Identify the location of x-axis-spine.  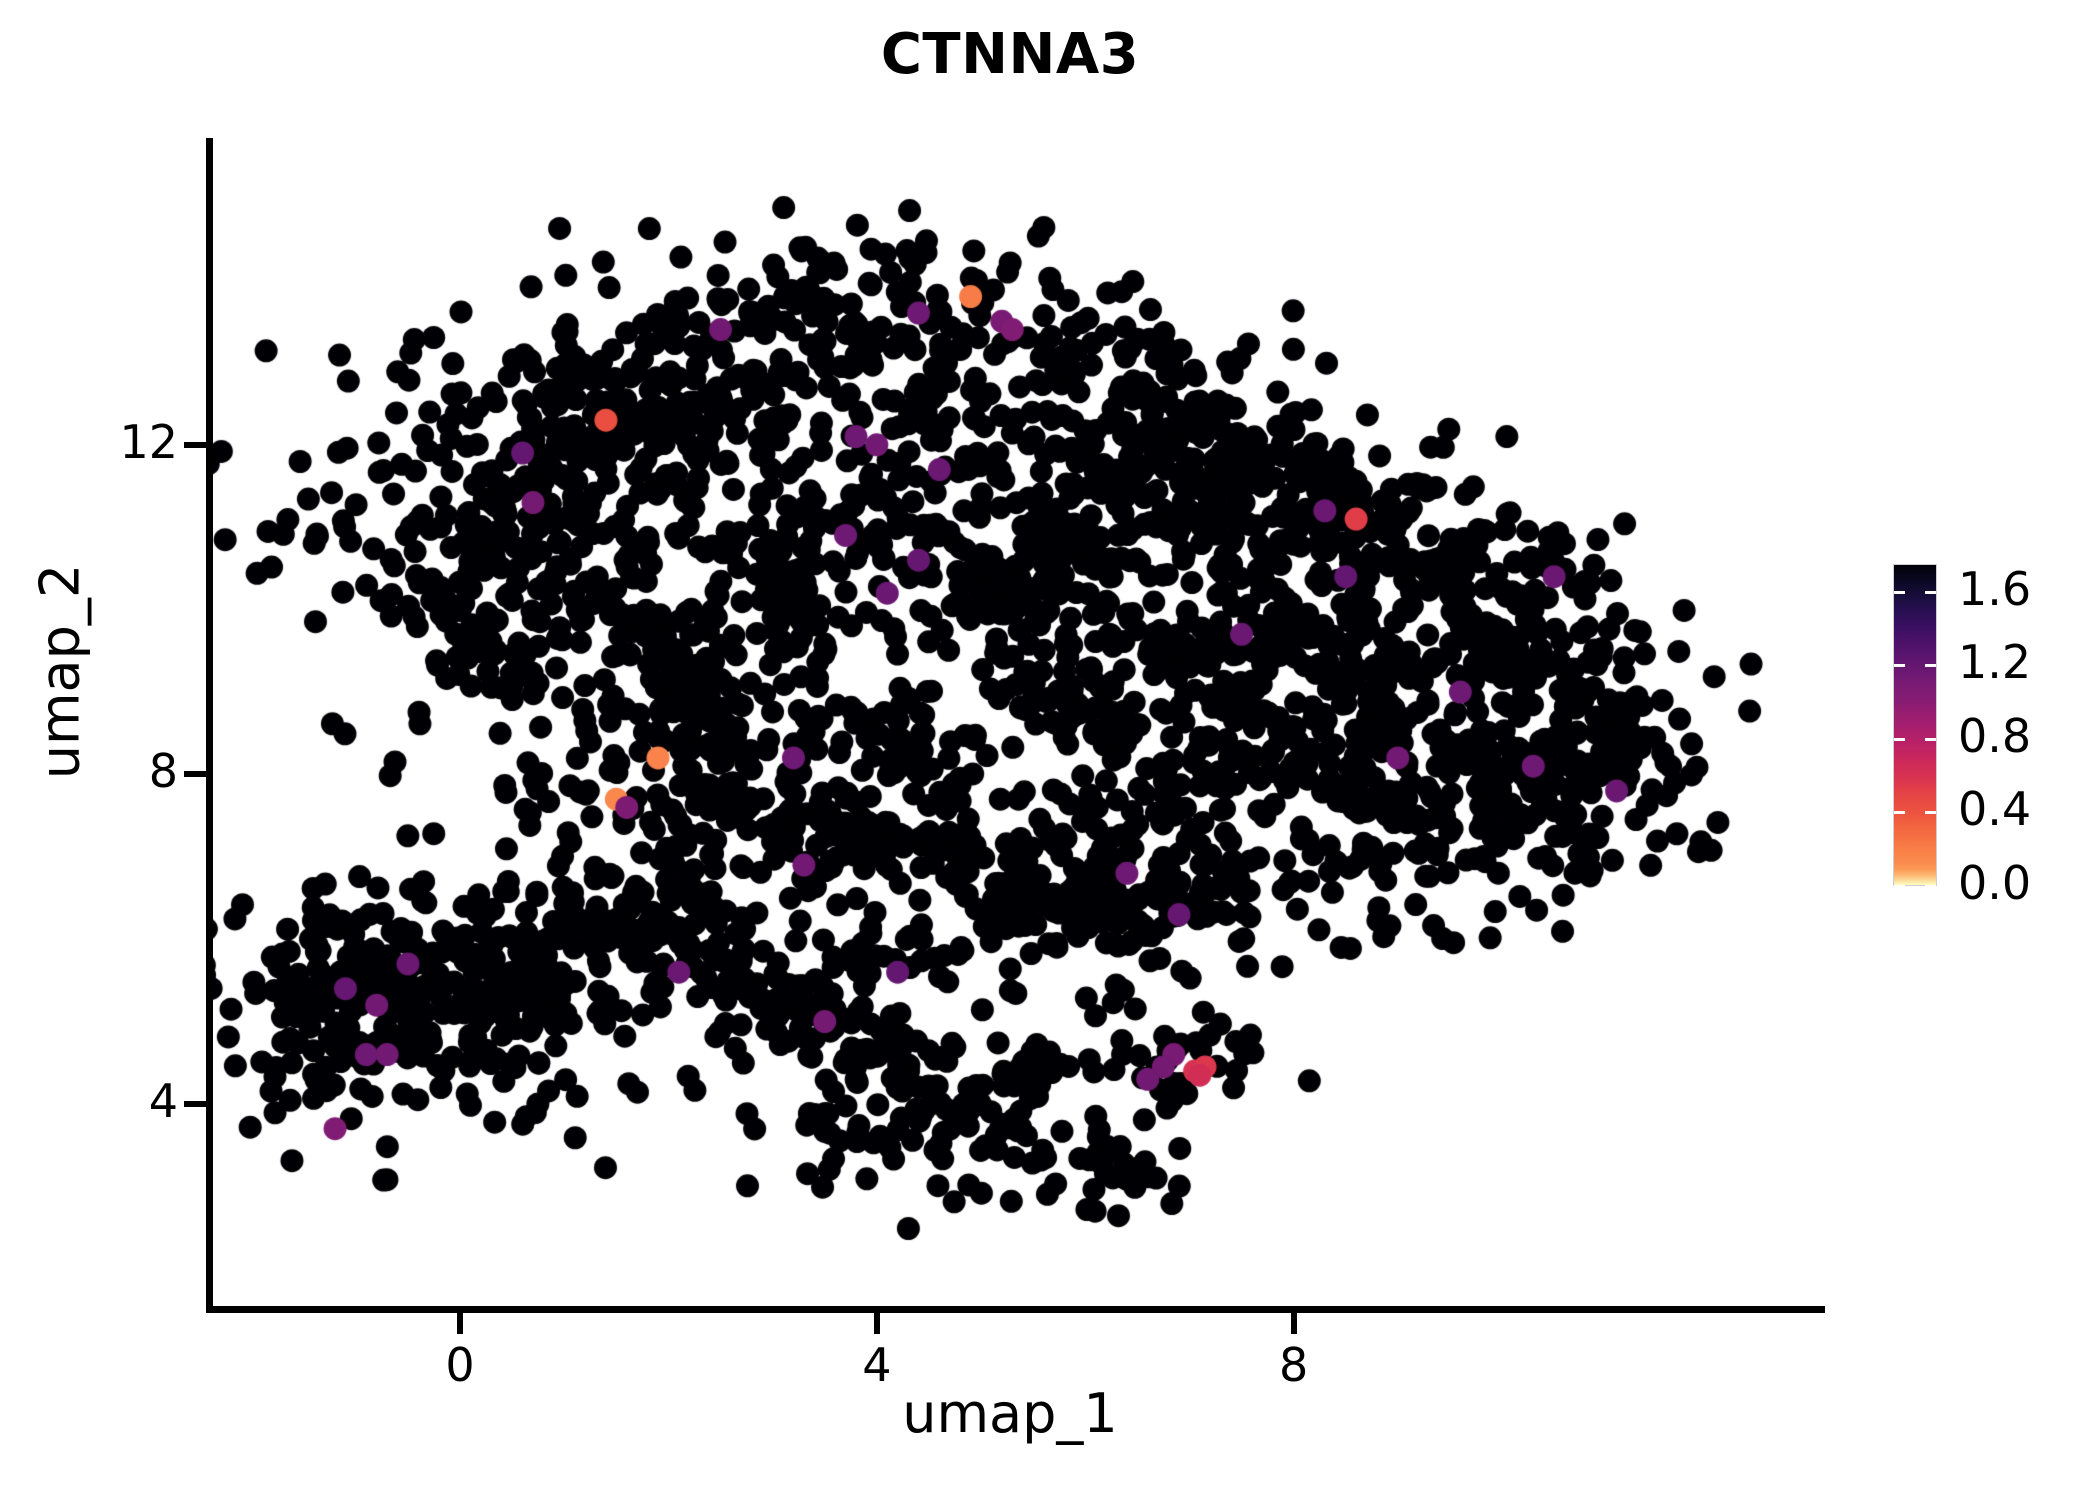
(1015, 1309).